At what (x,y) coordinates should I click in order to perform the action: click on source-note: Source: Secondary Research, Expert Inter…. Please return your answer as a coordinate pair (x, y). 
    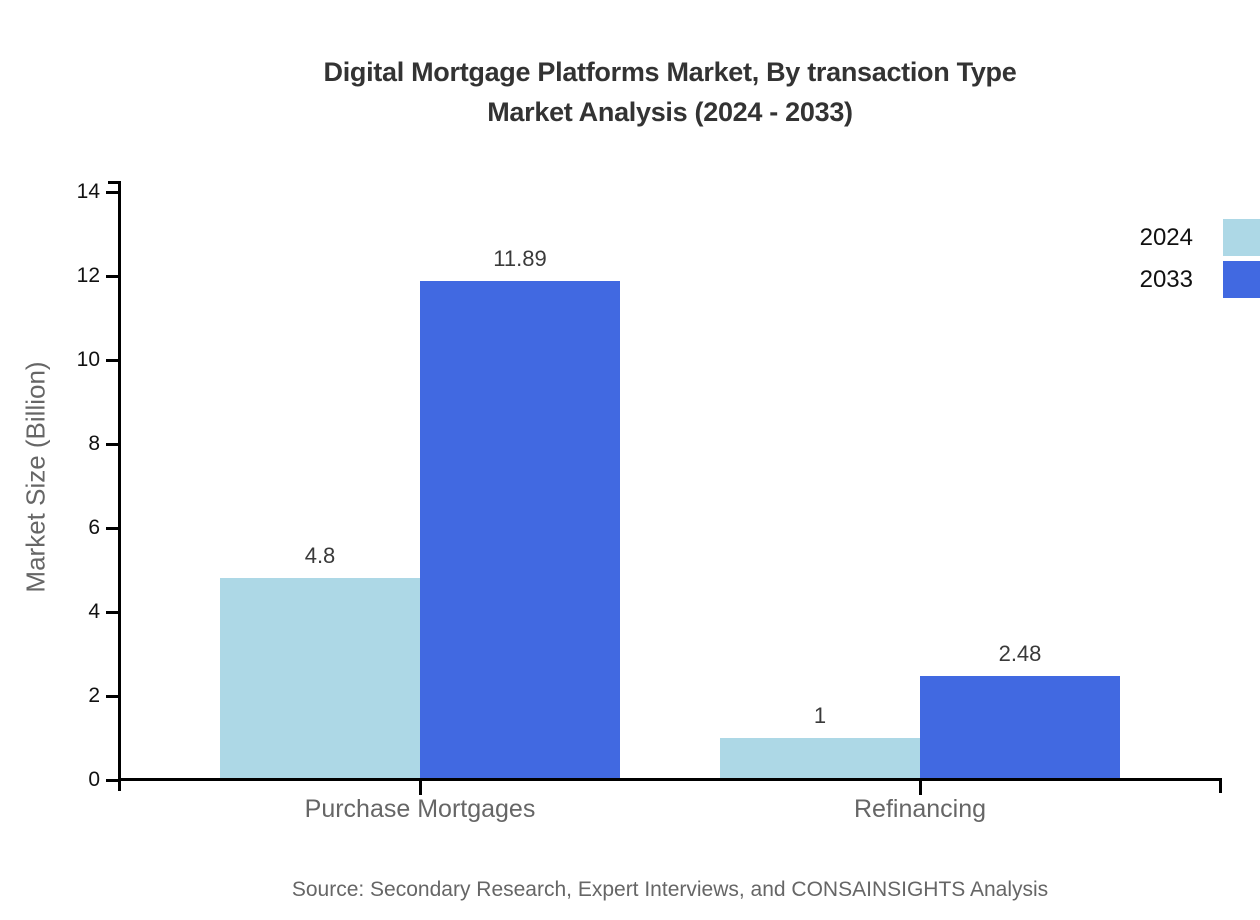
    Looking at the image, I should click on (670, 889).